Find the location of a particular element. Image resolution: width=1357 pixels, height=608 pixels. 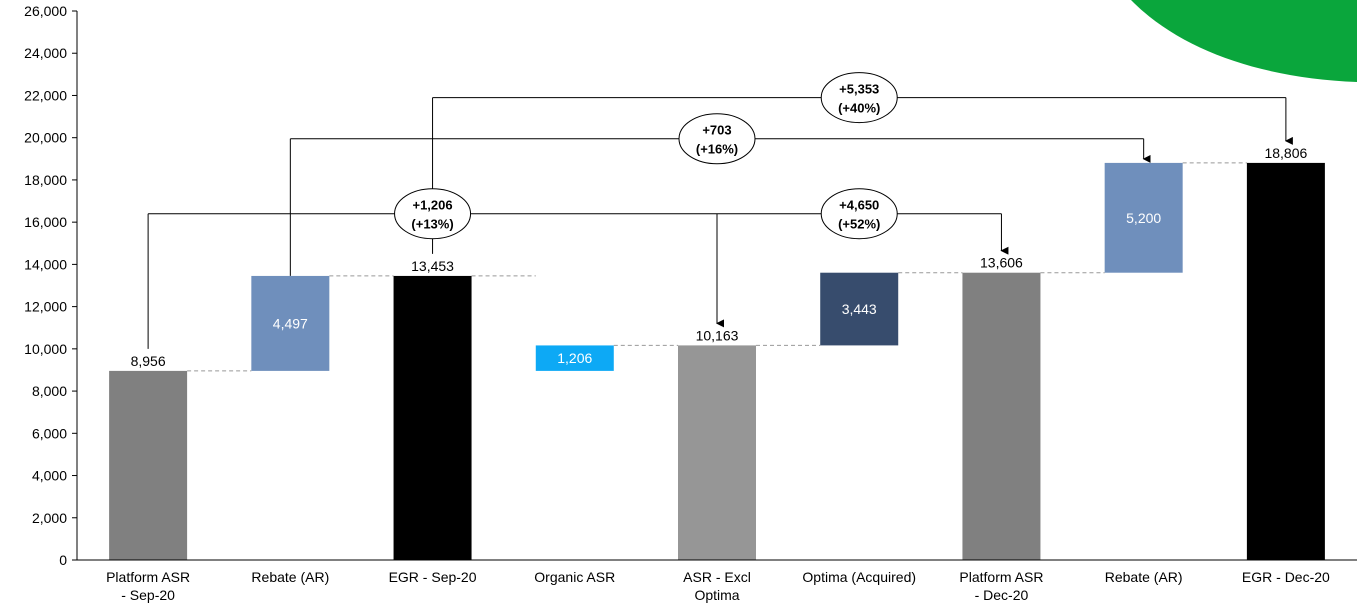

y-tick-label: 2,000 is located at coordinates (49, 518).